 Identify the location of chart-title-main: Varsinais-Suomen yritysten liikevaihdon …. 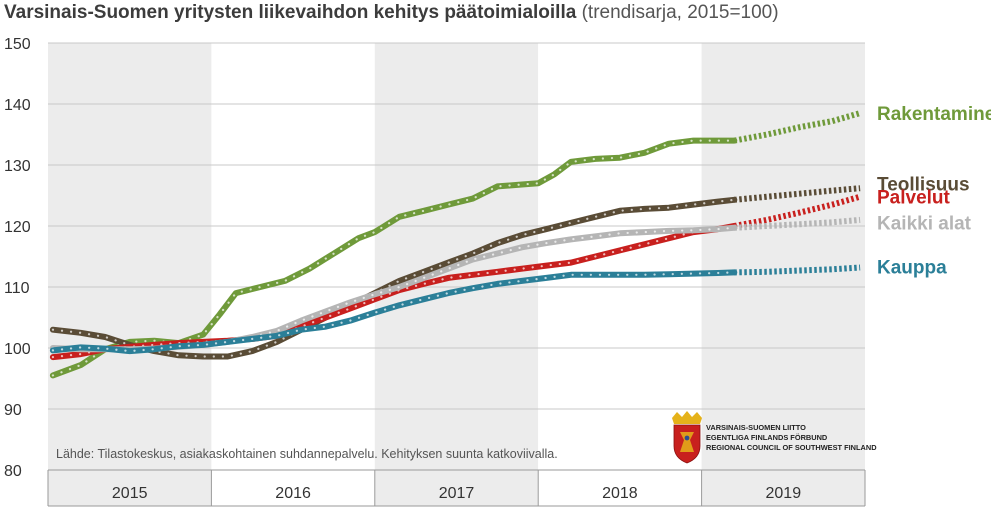
(290, 12).